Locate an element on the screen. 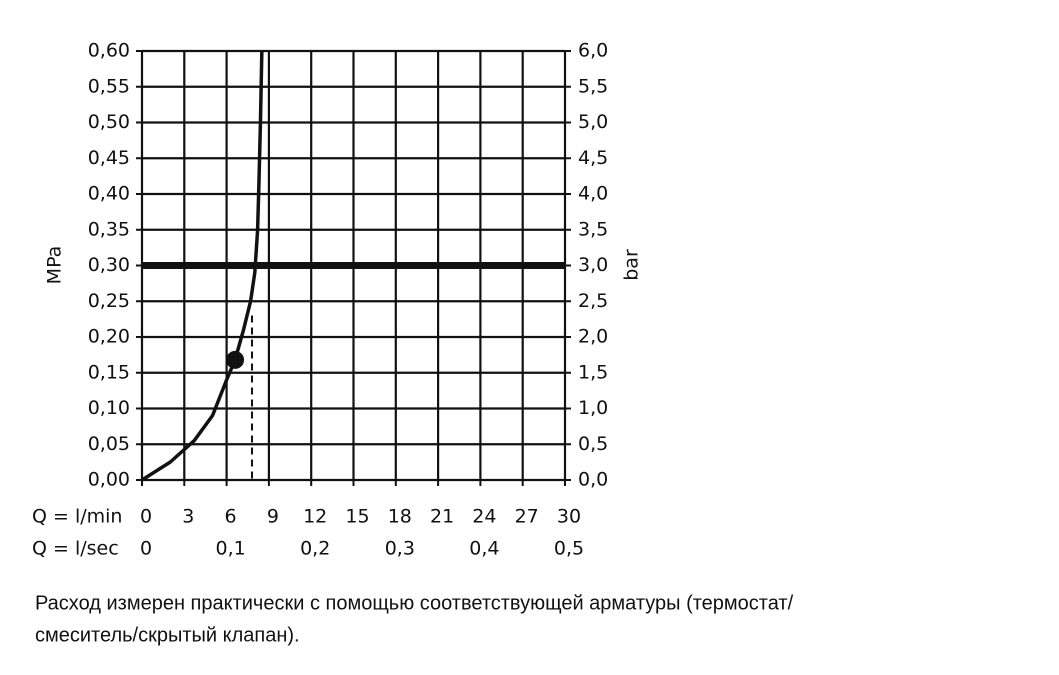 The width and height of the screenshot is (1059, 675). x-tick-label: 15 is located at coordinates (357, 517).